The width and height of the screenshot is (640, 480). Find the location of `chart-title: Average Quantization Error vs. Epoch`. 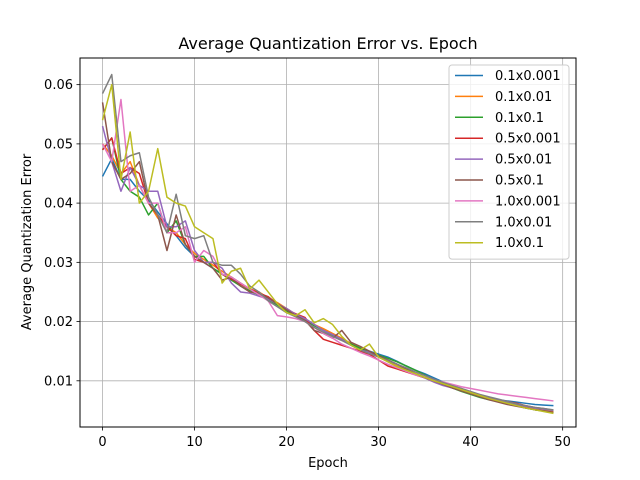

chart-title: Average Quantization Error vs. Epoch is located at coordinates (327, 43).